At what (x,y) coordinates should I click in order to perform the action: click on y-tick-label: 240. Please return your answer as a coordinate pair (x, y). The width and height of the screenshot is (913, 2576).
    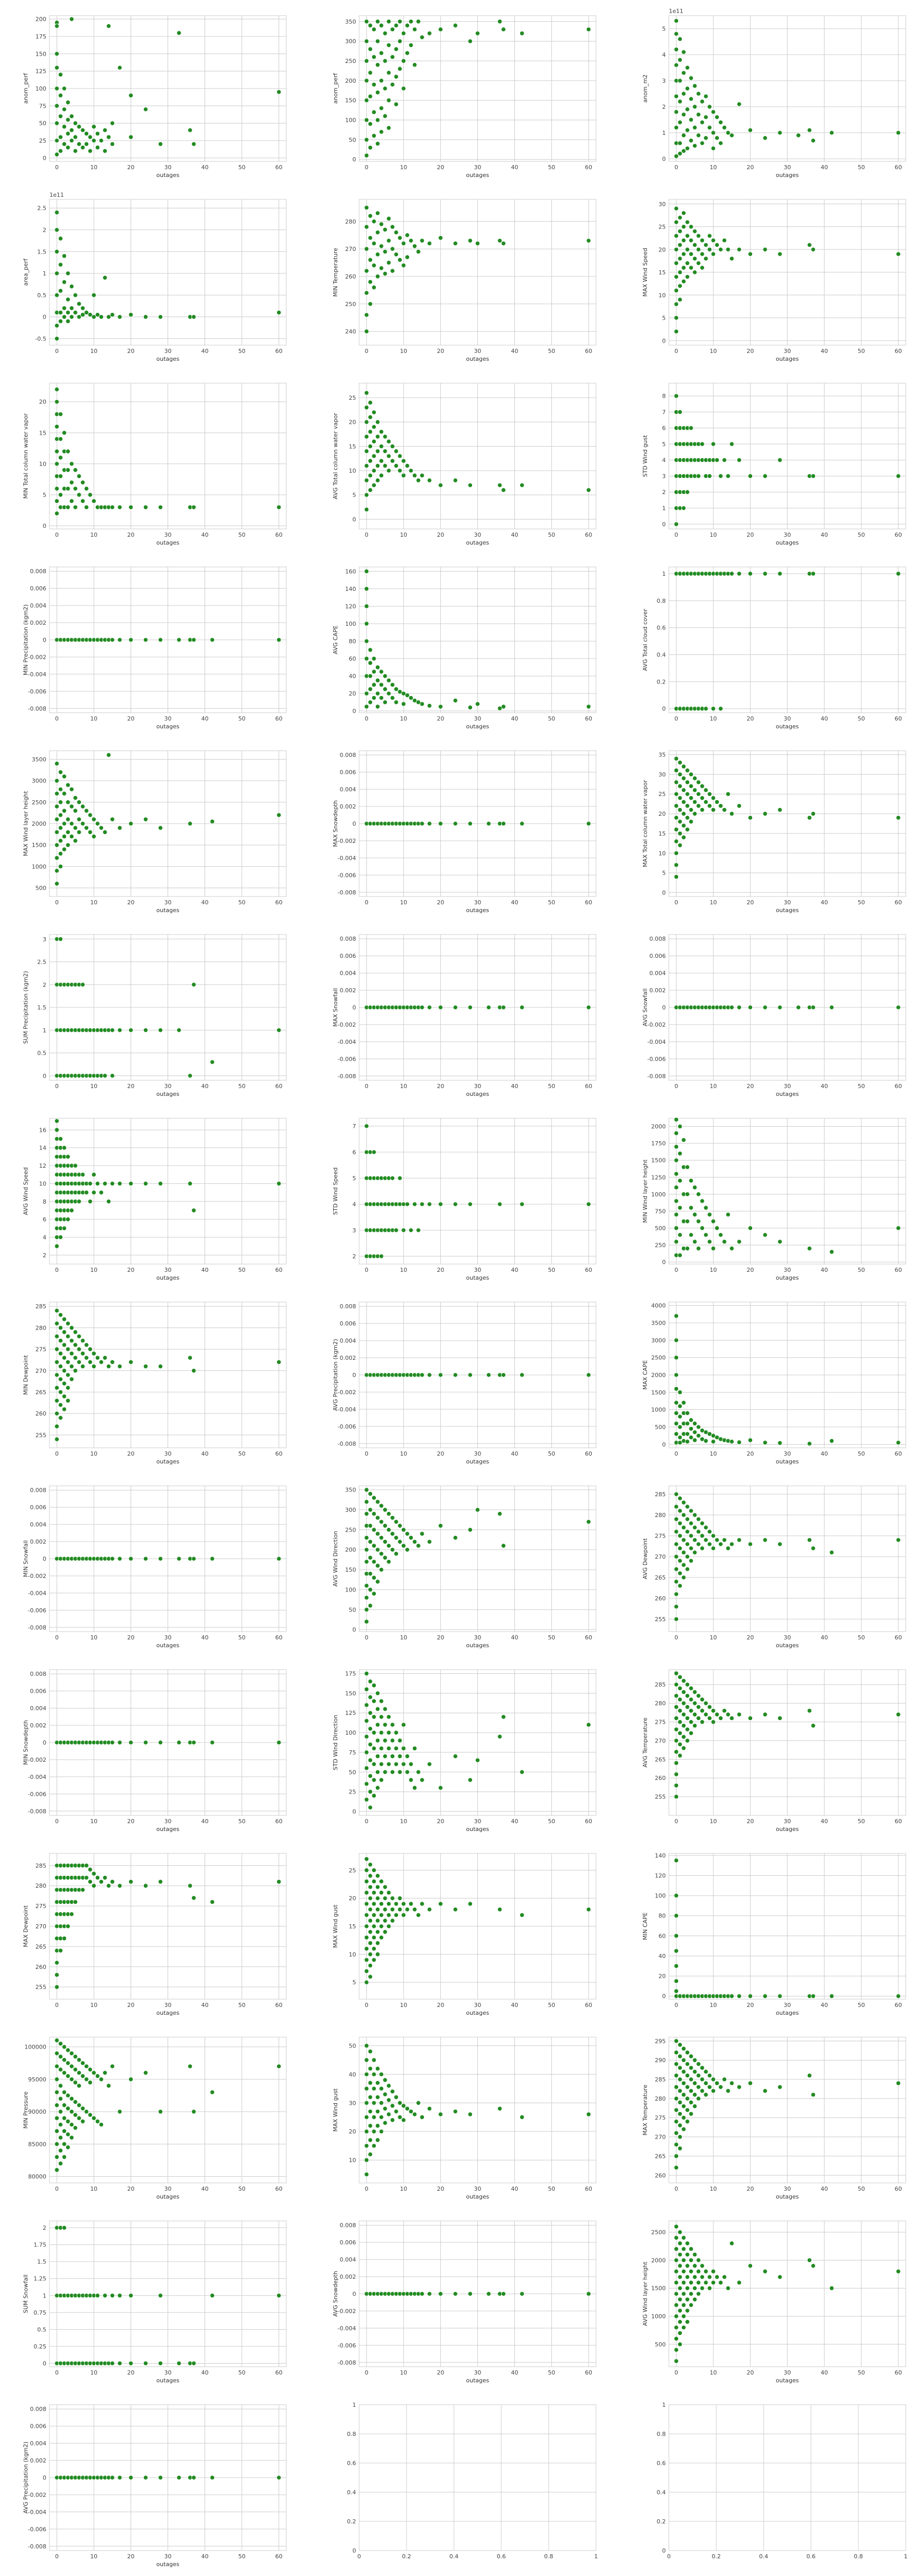
    Looking at the image, I should click on (350, 332).